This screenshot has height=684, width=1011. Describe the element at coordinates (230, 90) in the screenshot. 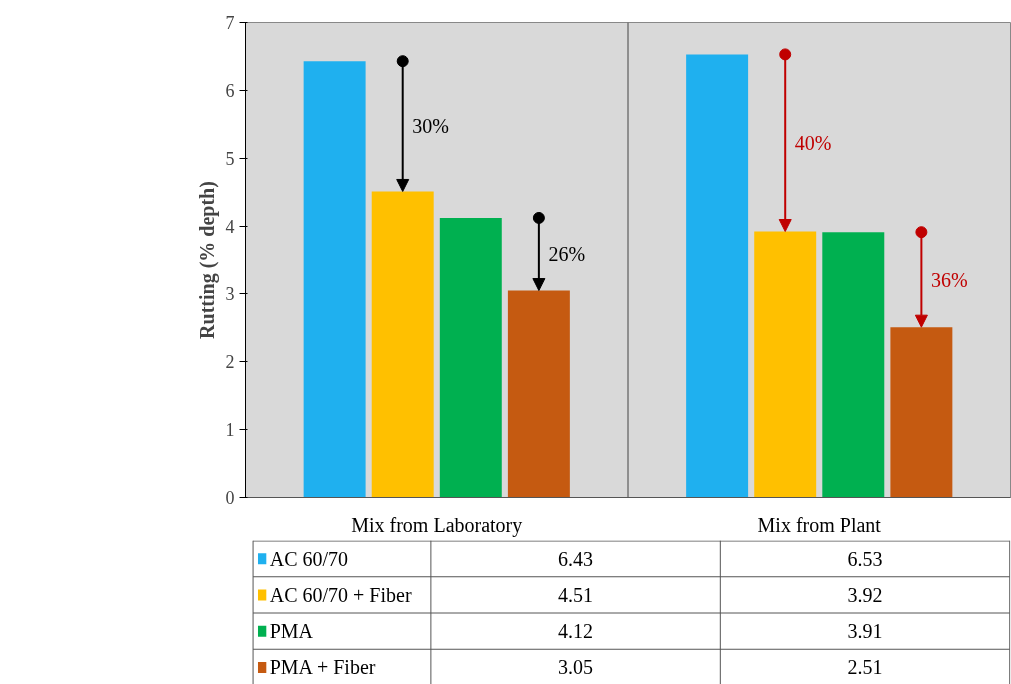

I see `y-tick-label: 6` at that location.